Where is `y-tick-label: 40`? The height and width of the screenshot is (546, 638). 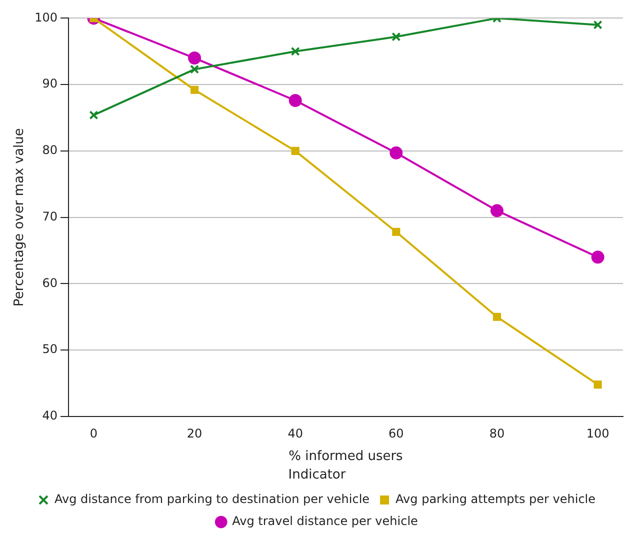 y-tick-label: 40 is located at coordinates (50, 415).